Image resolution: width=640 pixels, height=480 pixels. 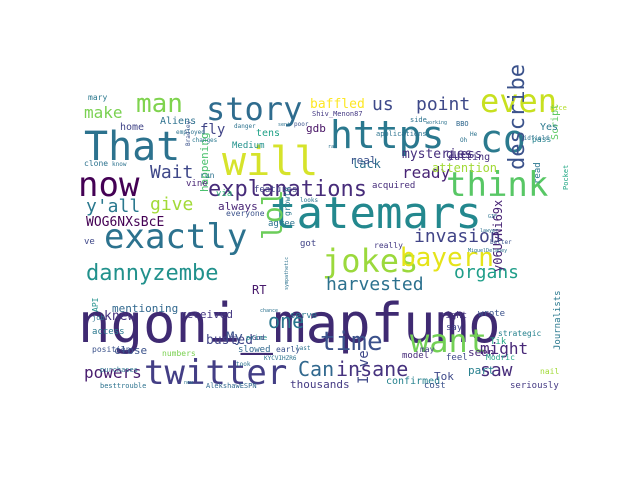 What do you see at coordinates (259, 290) in the screenshot?
I see `word-rt: RT` at bounding box center [259, 290].